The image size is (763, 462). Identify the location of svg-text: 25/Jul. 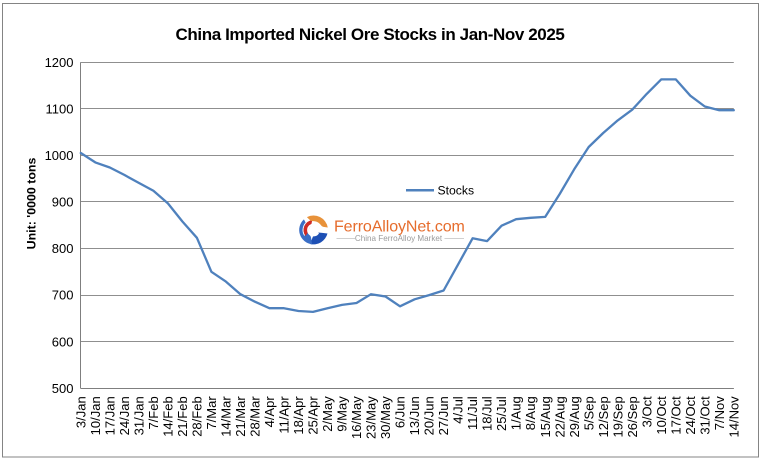
(501, 413).